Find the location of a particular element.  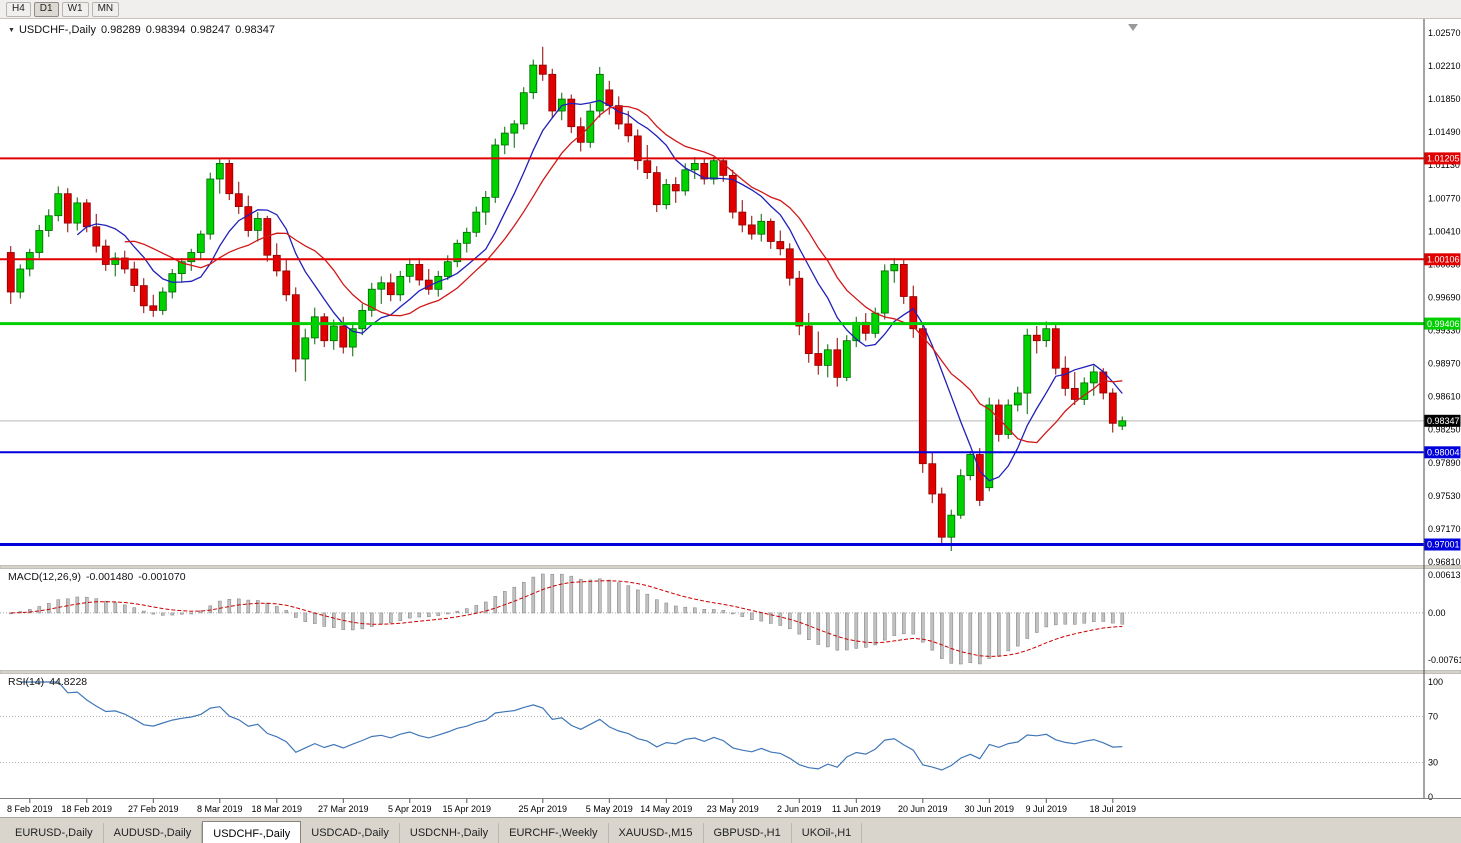

macd-axis-label: 0.00613 is located at coordinates (1444, 575).